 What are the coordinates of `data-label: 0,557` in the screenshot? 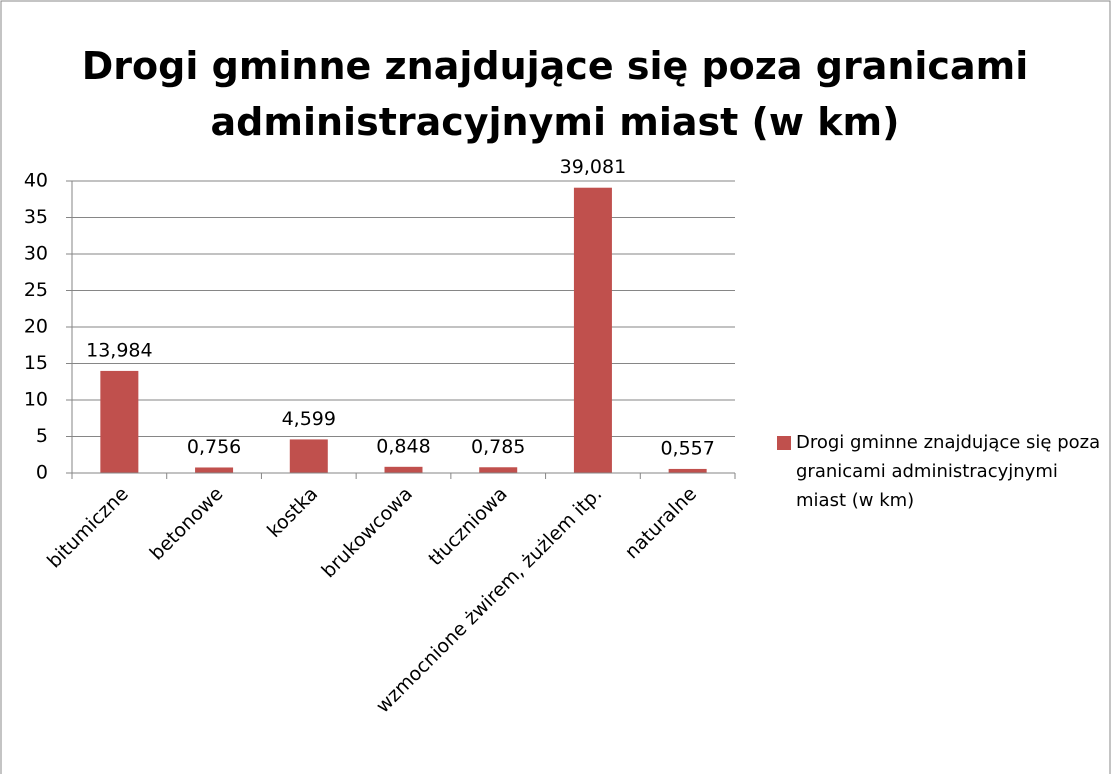 It's located at (687, 448).